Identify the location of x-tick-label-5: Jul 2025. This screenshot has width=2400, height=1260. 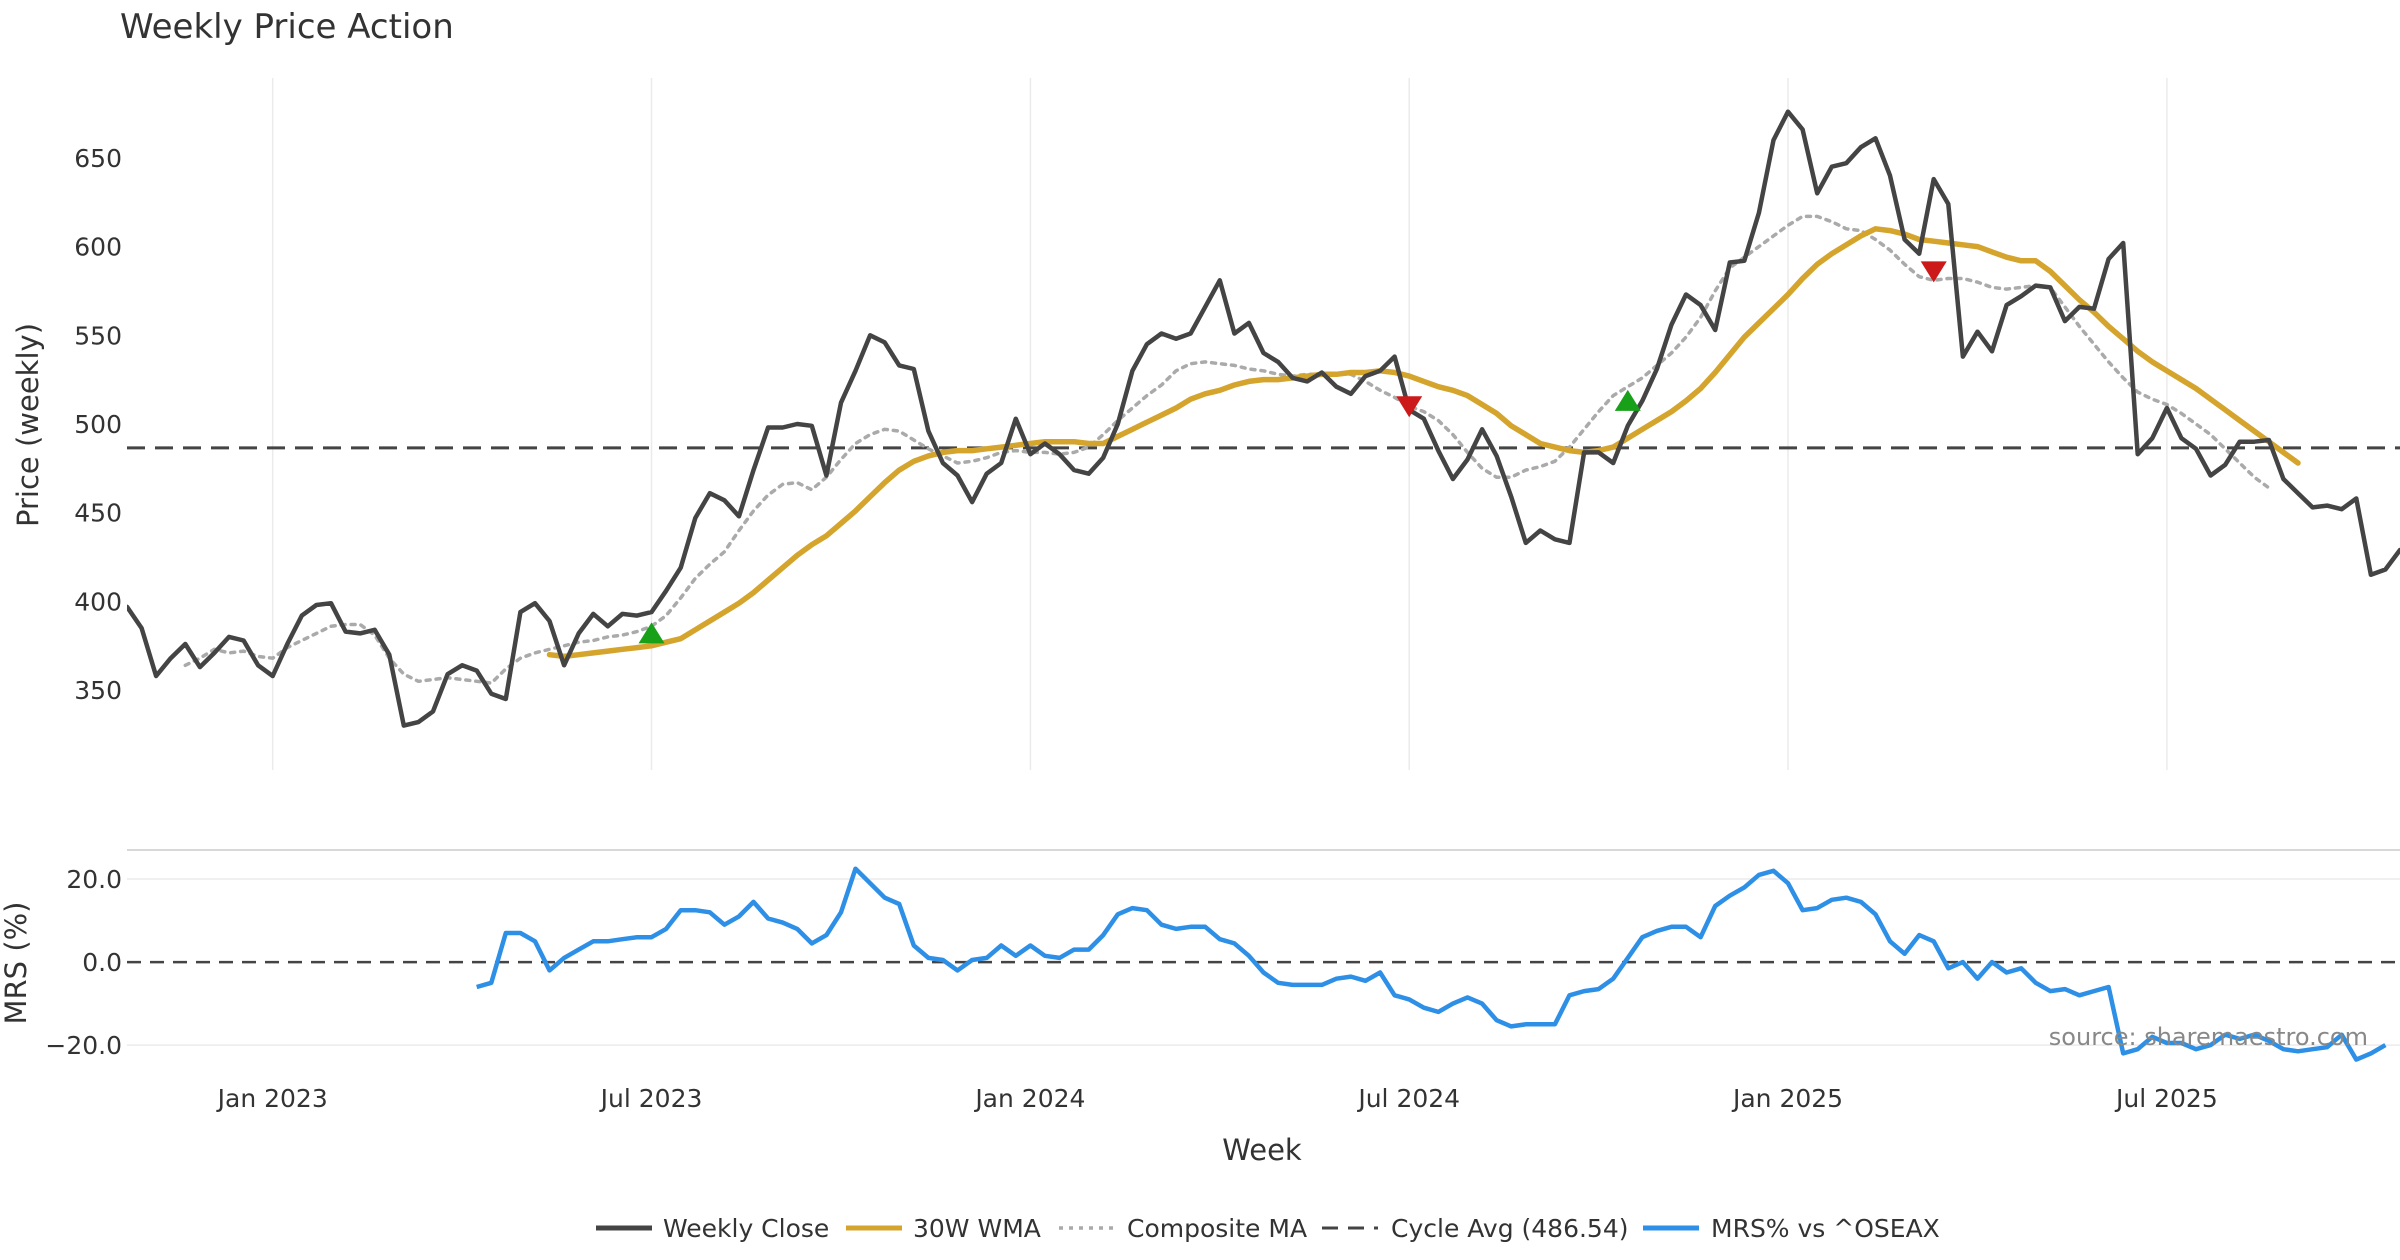
(2166, 1098).